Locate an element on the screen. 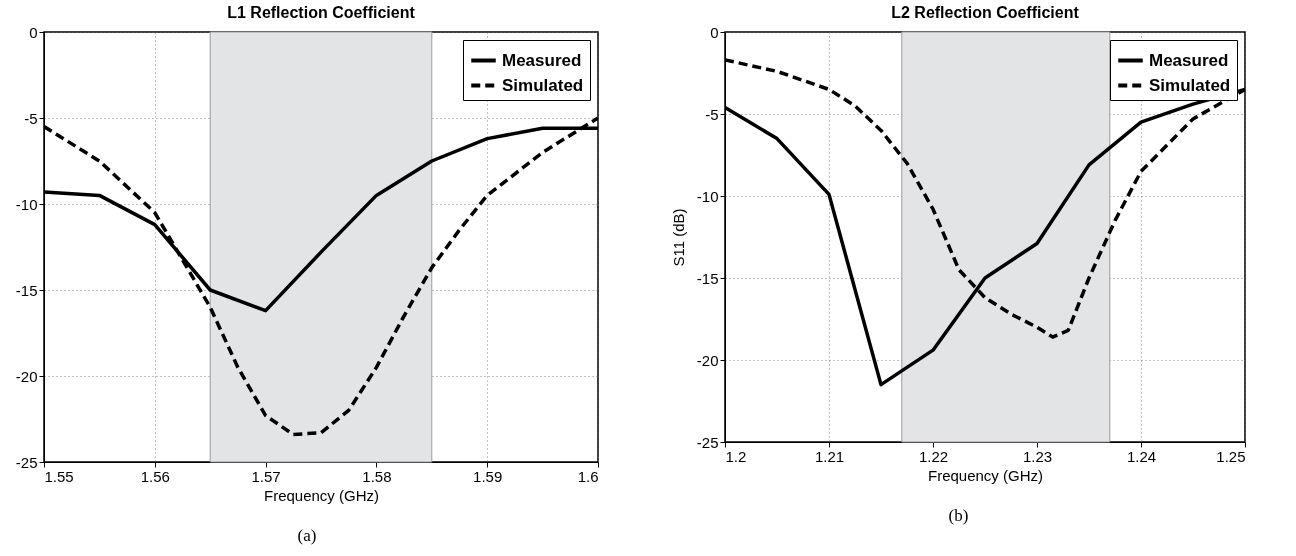 The width and height of the screenshot is (1296, 556). x-tick-label: 1.59 is located at coordinates (488, 476).